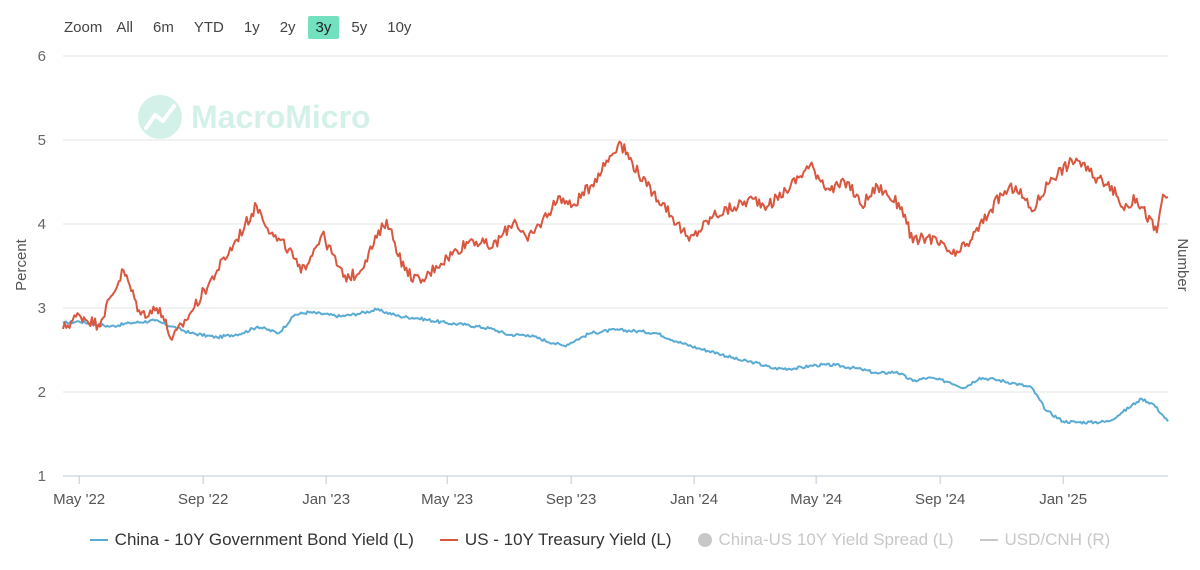 The width and height of the screenshot is (1200, 570). I want to click on zoom-2y-button: 2y, so click(287, 27).